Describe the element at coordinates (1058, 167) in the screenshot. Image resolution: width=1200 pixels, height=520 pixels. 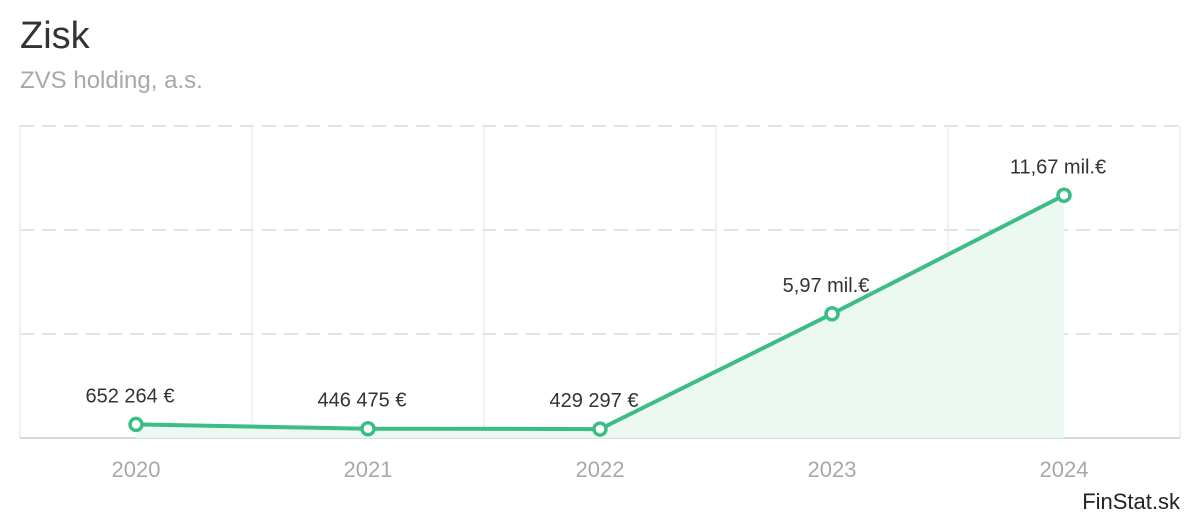
I see `data-label: 11,67 mil.€` at that location.